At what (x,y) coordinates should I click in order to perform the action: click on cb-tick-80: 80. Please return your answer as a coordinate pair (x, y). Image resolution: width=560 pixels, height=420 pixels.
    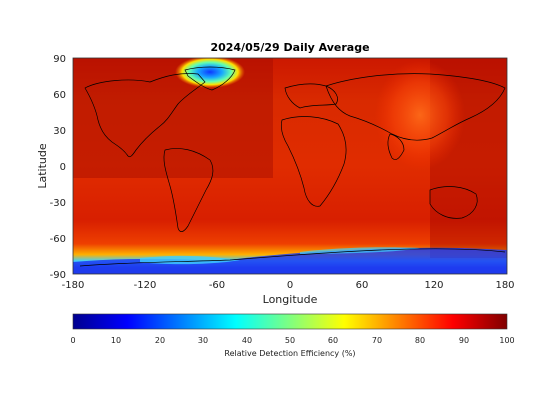
    Looking at the image, I should click on (420, 340).